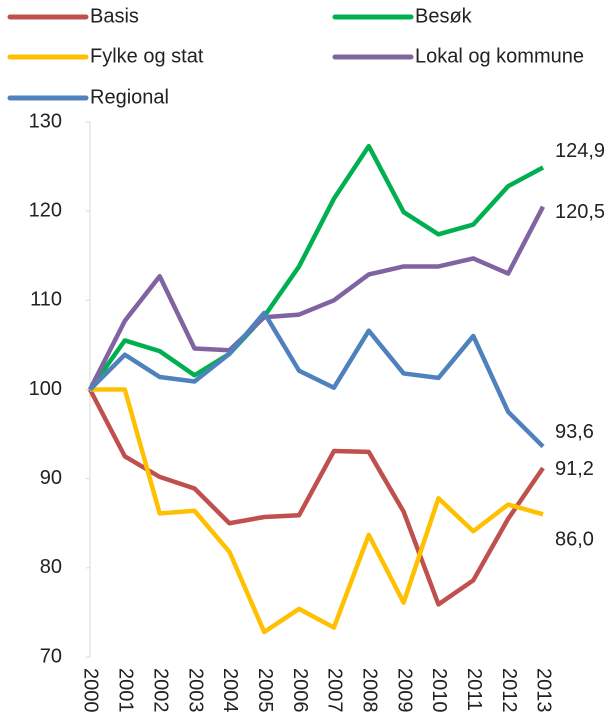 The height and width of the screenshot is (722, 604). Describe the element at coordinates (499, 56) in the screenshot. I see `legend-label: Lokal og kommune` at that location.